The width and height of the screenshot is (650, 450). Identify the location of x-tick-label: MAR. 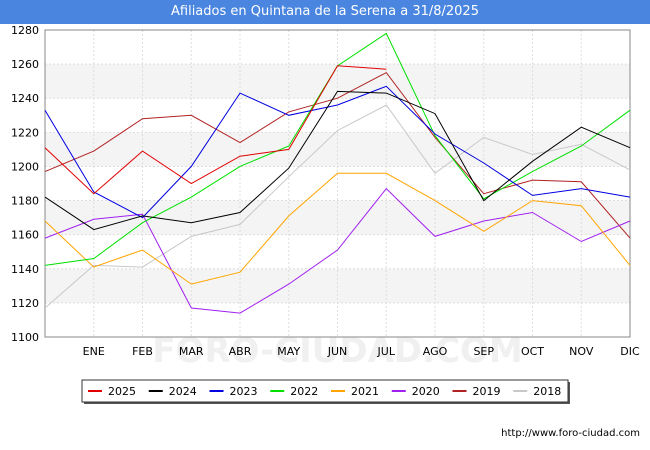
(191, 351).